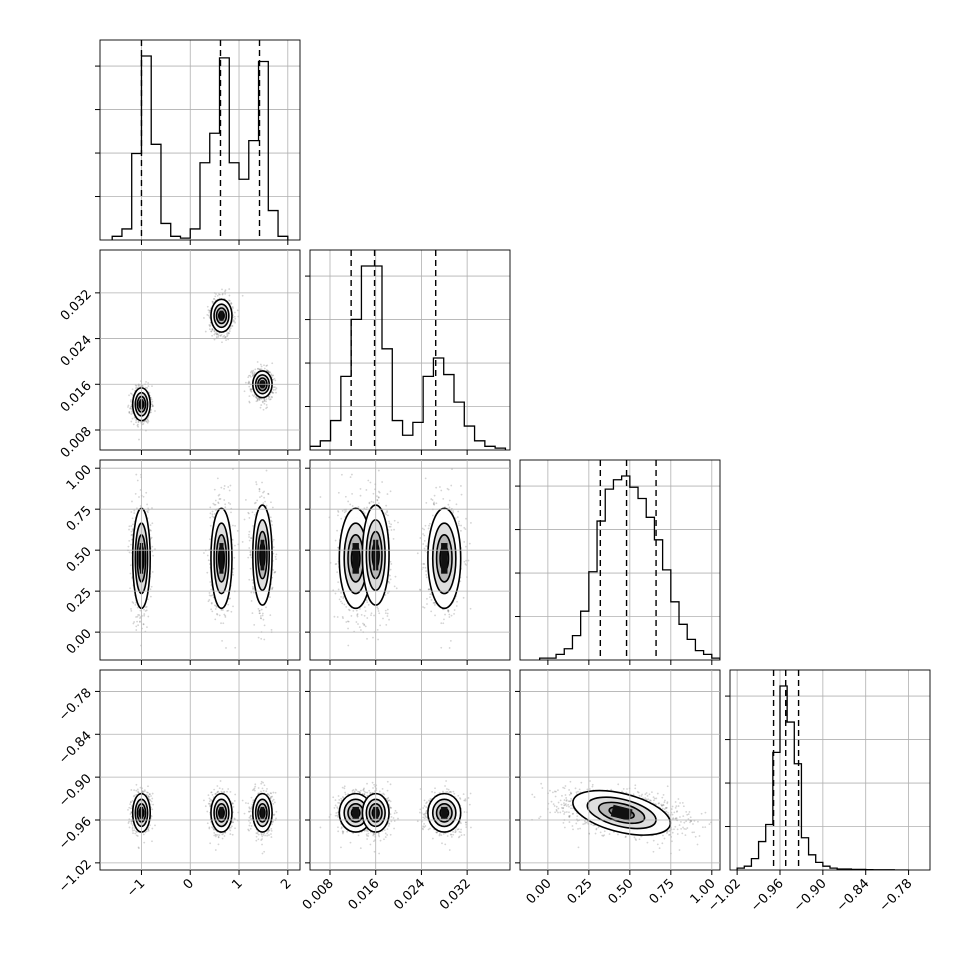 This screenshot has height=970, width=970. What do you see at coordinates (200, 140) in the screenshot?
I see `panel-frame` at bounding box center [200, 140].